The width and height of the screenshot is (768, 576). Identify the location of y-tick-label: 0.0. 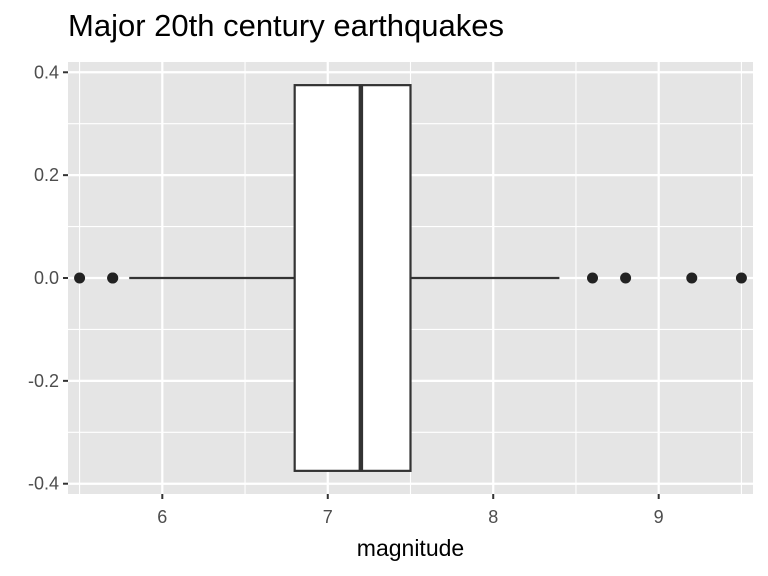
(46, 278).